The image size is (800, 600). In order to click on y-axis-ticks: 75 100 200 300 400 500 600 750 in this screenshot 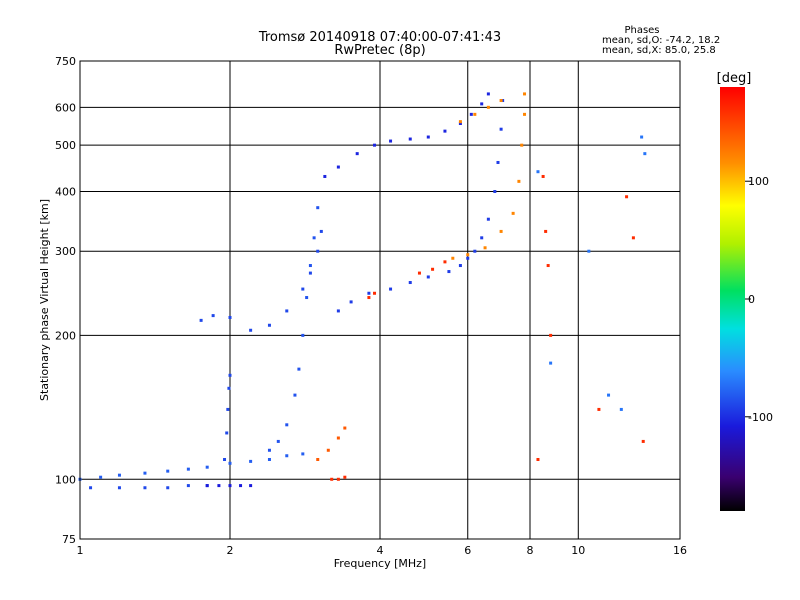, I will do `click(65, 300)`.